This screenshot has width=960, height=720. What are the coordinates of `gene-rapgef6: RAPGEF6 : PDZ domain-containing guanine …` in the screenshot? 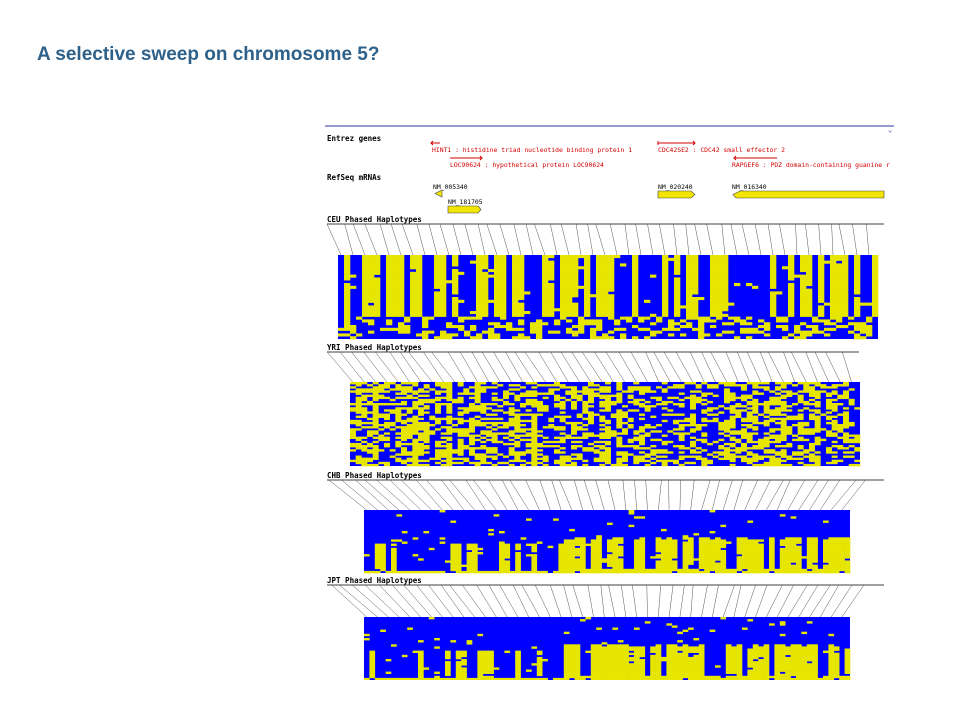 It's located at (811, 162).